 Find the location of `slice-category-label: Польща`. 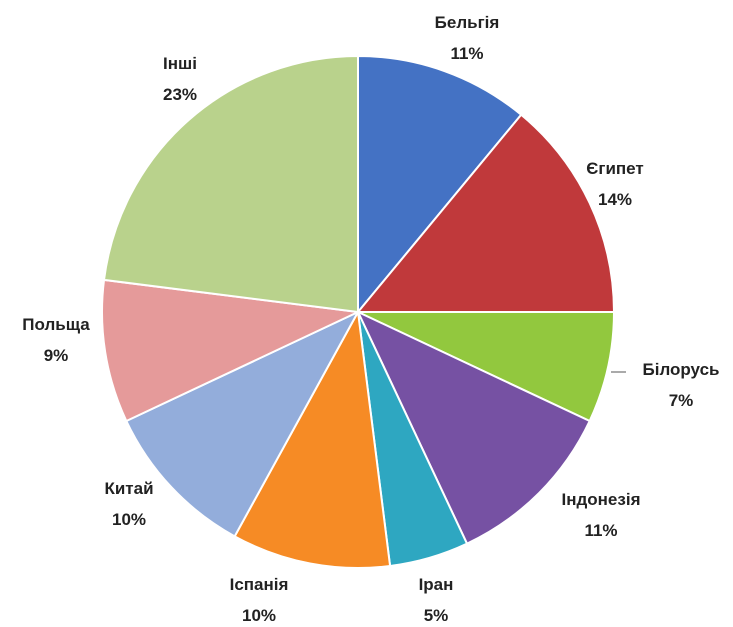

slice-category-label: Польща is located at coordinates (56, 324).